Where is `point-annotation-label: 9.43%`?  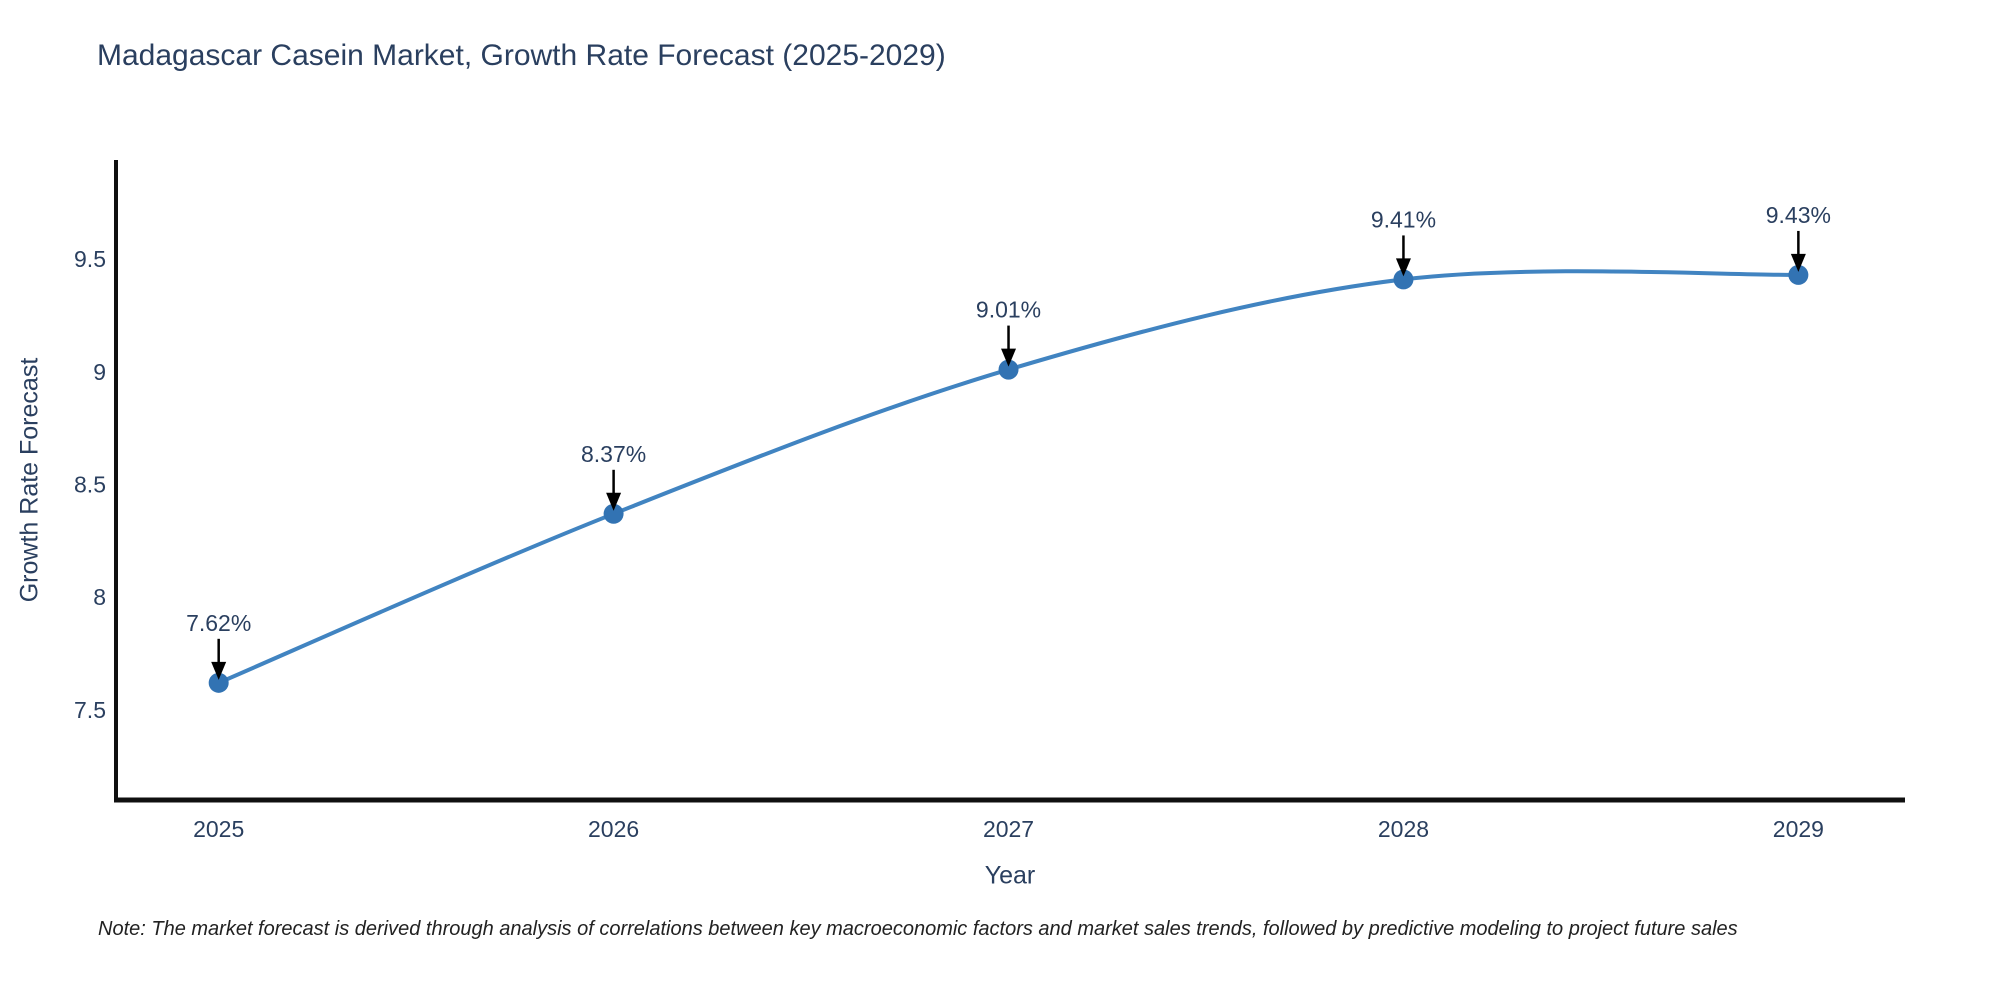 point-annotation-label: 9.43% is located at coordinates (1798, 215).